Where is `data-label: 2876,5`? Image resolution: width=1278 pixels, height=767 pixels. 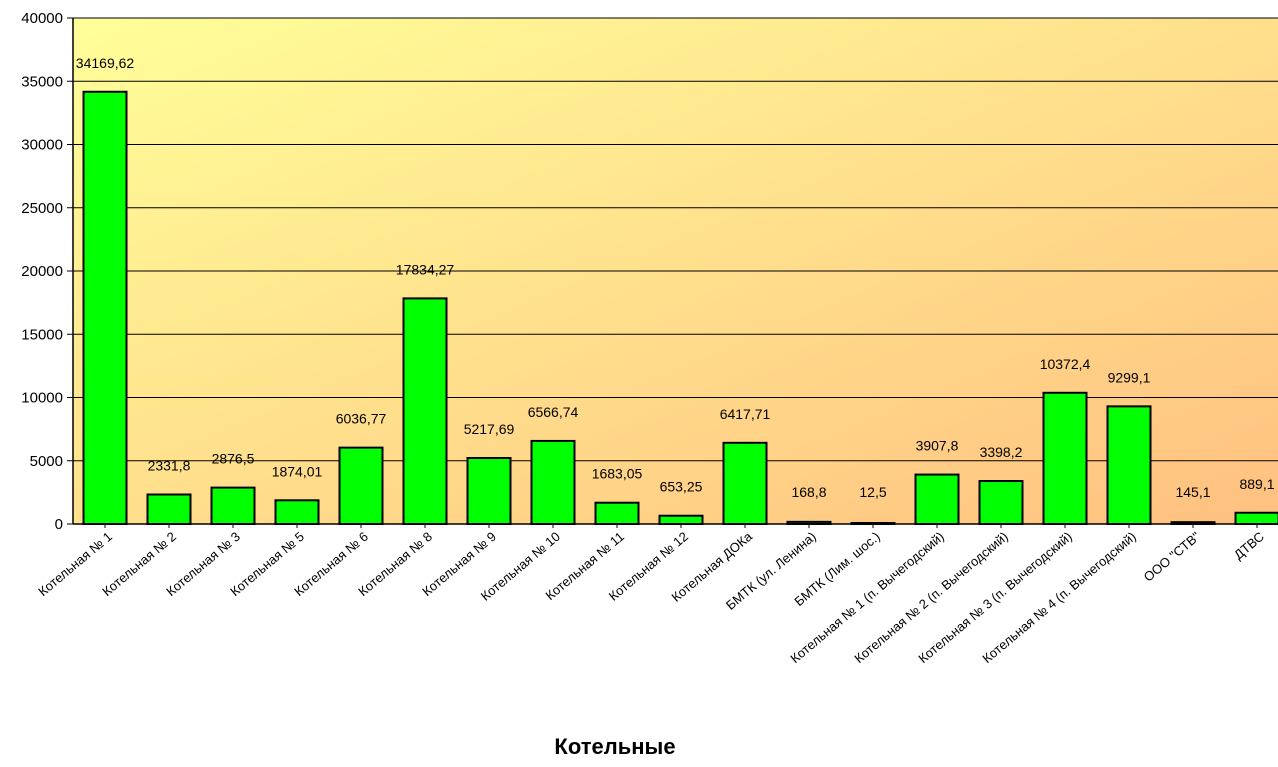 data-label: 2876,5 is located at coordinates (233, 459).